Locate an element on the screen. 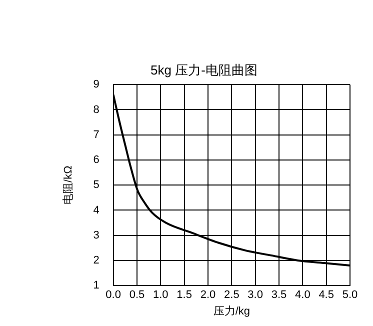  x-tick-label: 2.5 is located at coordinates (232, 295).